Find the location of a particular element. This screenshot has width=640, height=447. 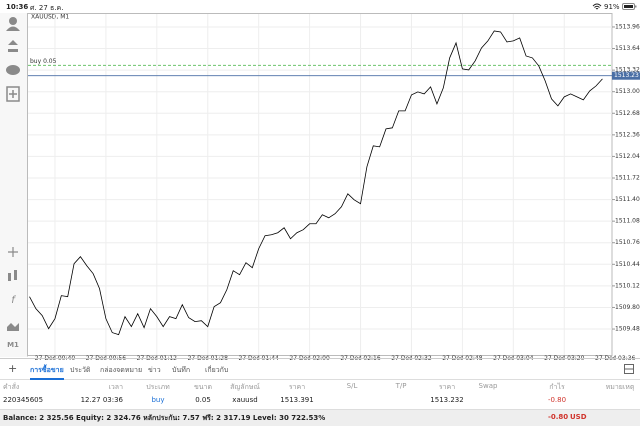

crosshair-icon is located at coordinates (13, 252).